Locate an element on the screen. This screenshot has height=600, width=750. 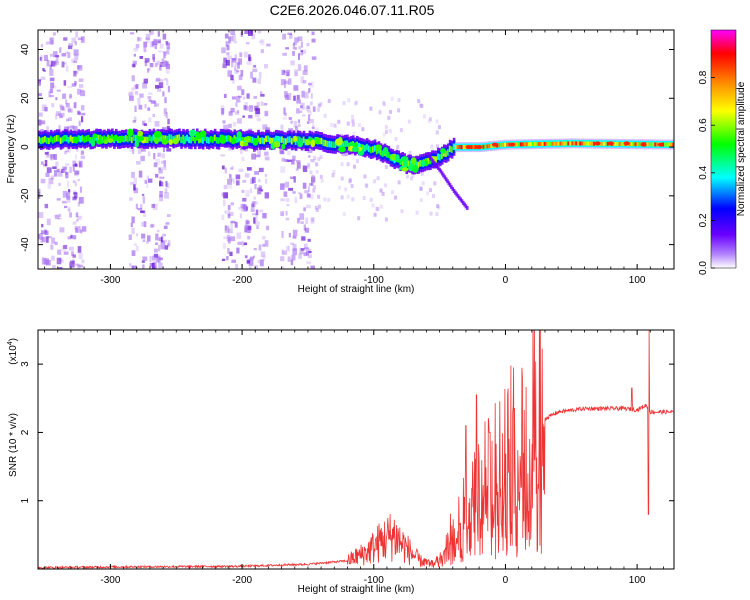
colorbar-gradient is located at coordinates (723, 149).